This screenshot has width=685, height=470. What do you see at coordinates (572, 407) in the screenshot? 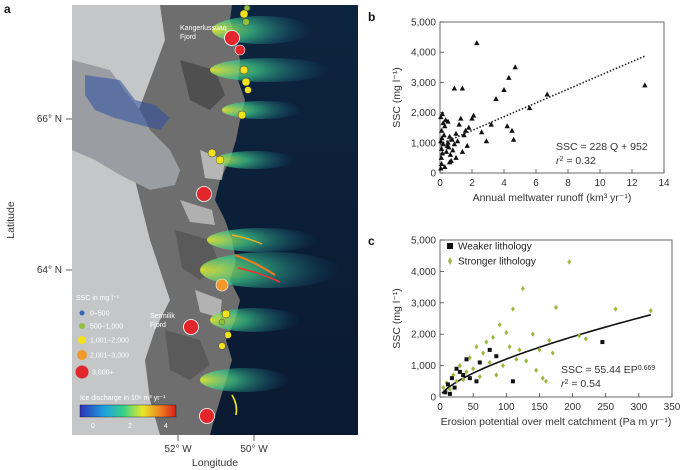
I see `x-tick-label: 200` at bounding box center [572, 407].